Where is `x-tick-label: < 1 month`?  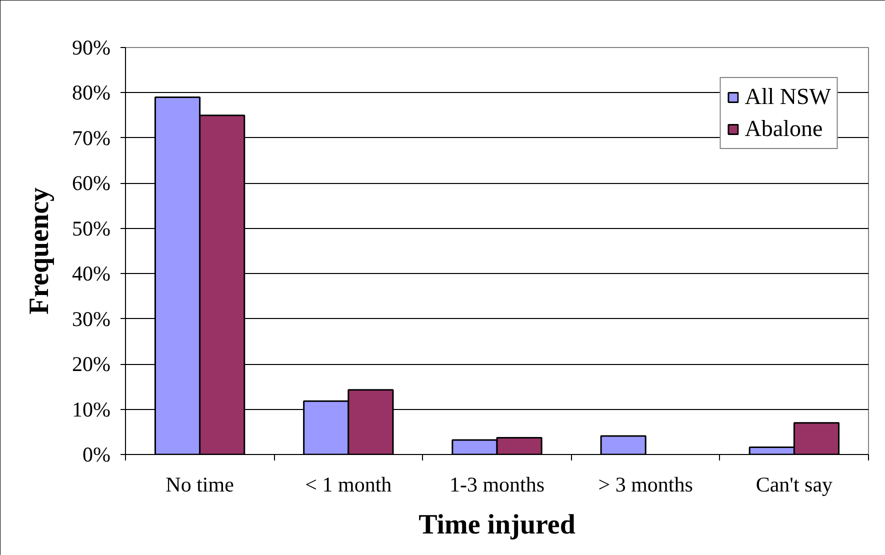 x-tick-label: < 1 month is located at coordinates (348, 484).